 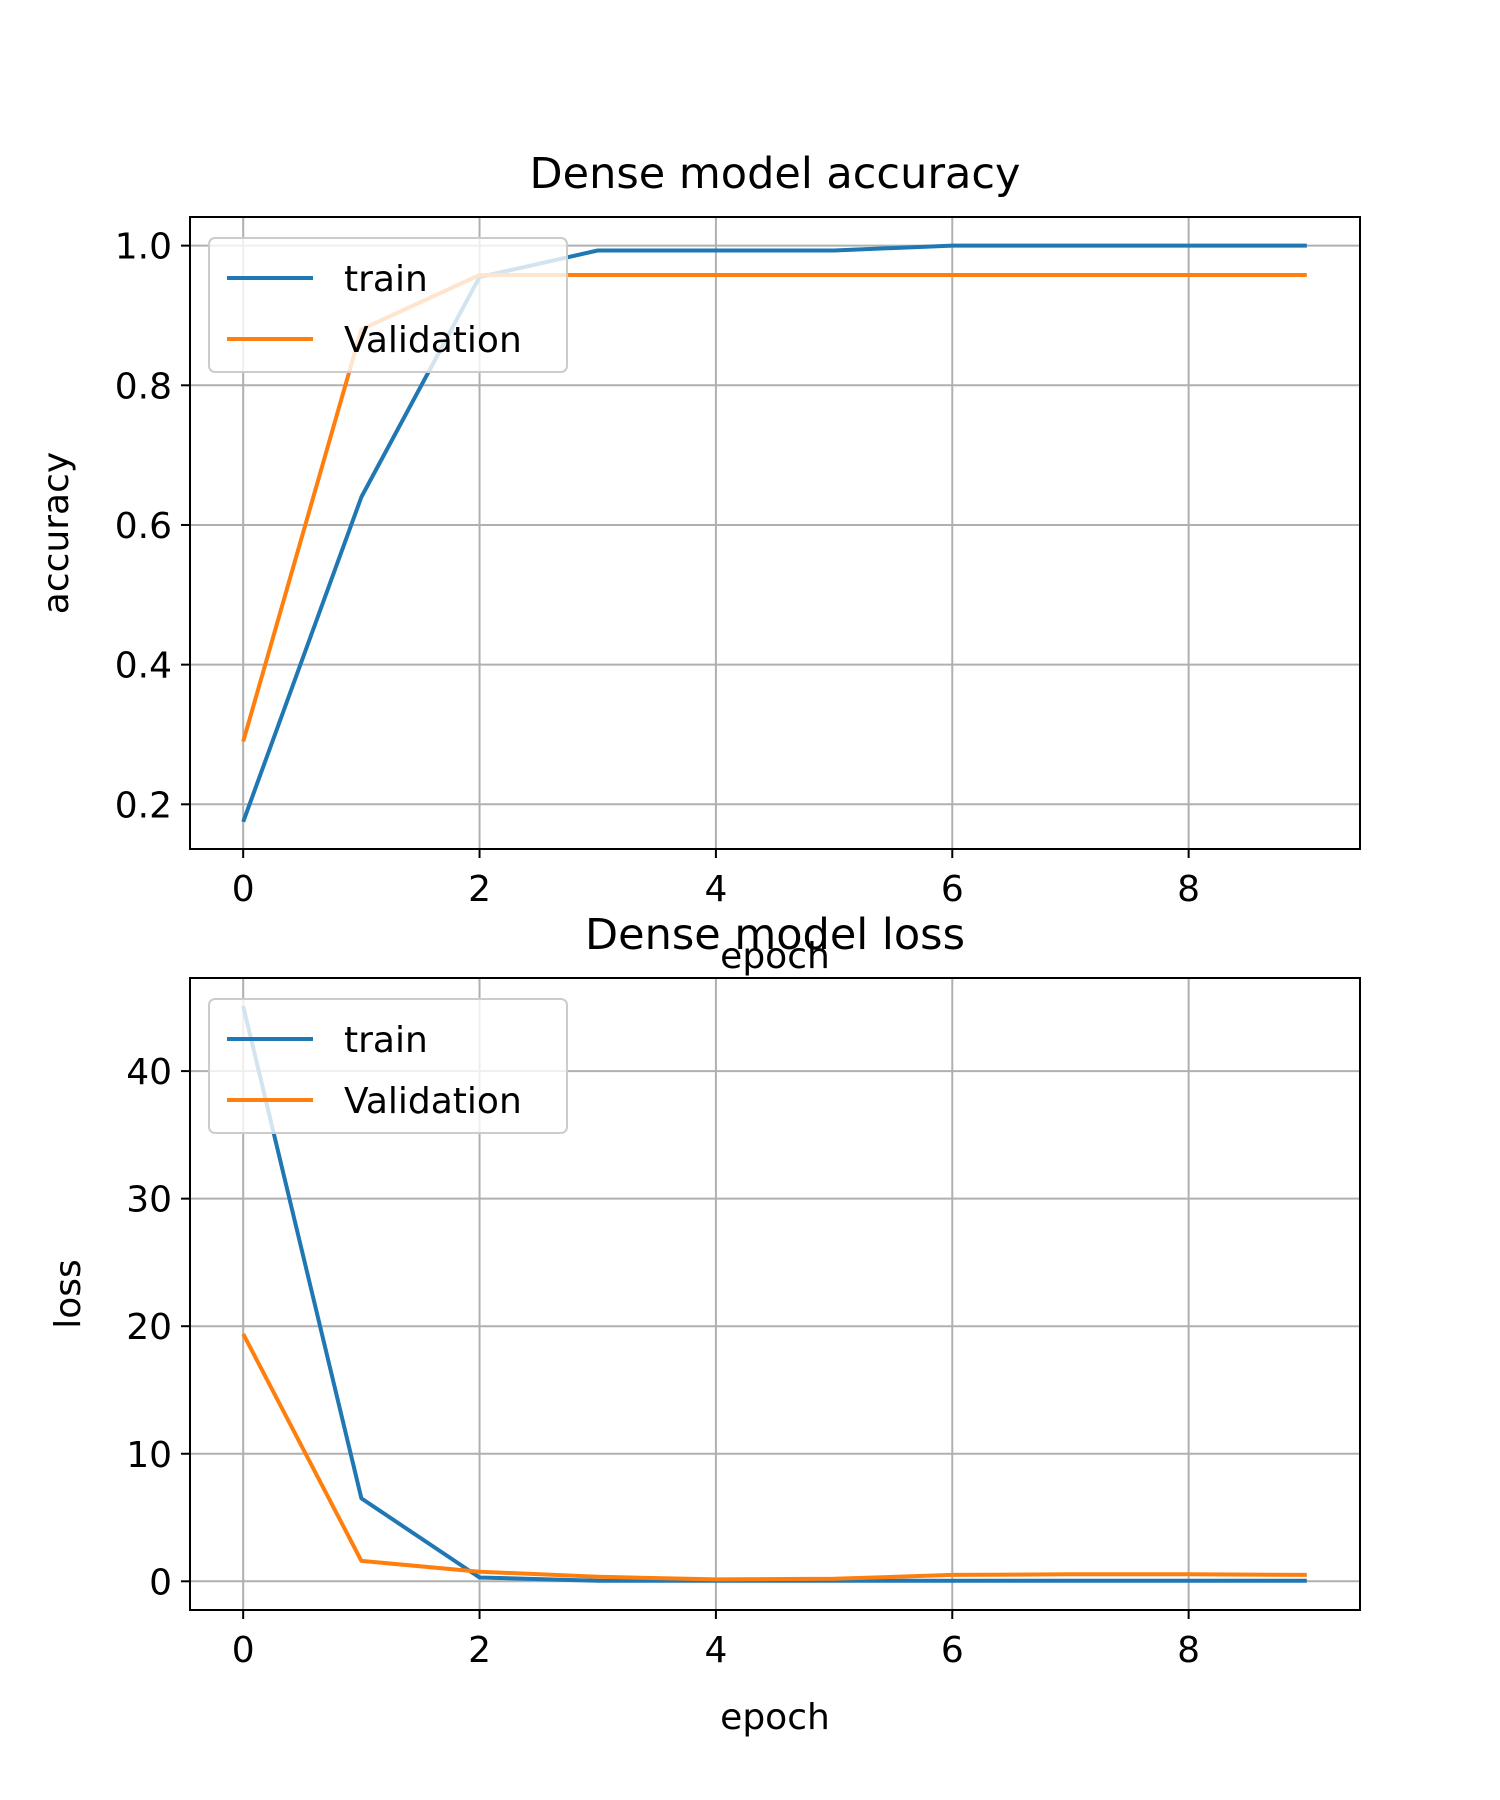 What do you see at coordinates (143, 526) in the screenshot?
I see `y-tick-label: 0.6` at bounding box center [143, 526].